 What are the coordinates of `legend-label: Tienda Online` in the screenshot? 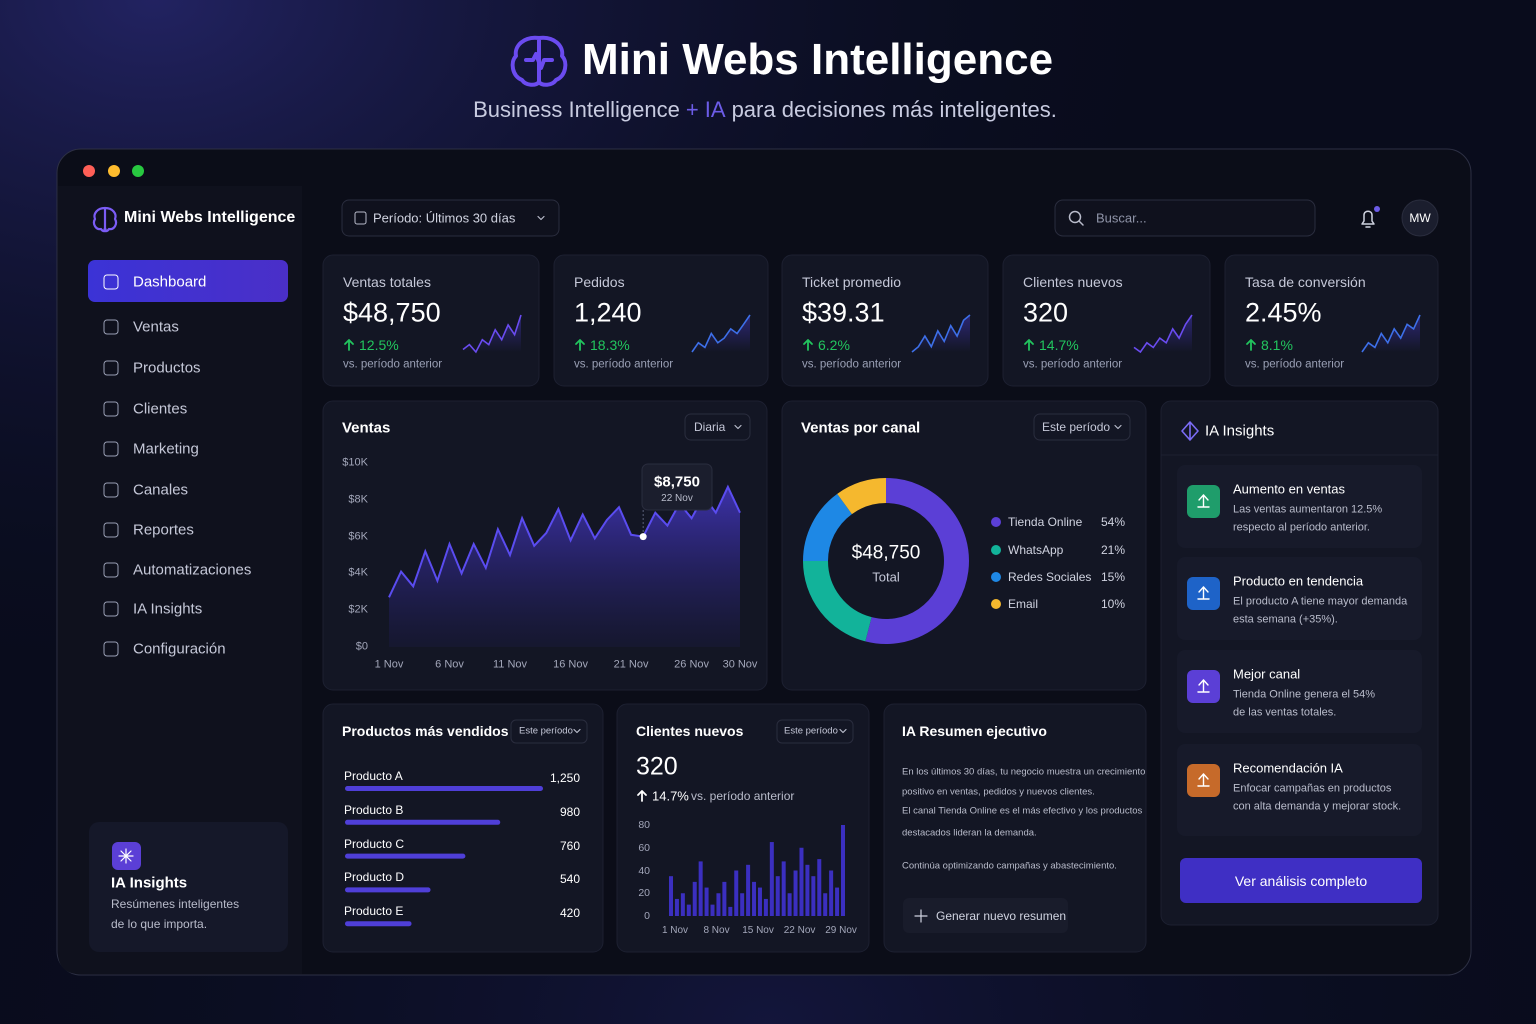 It's located at (1045, 522).